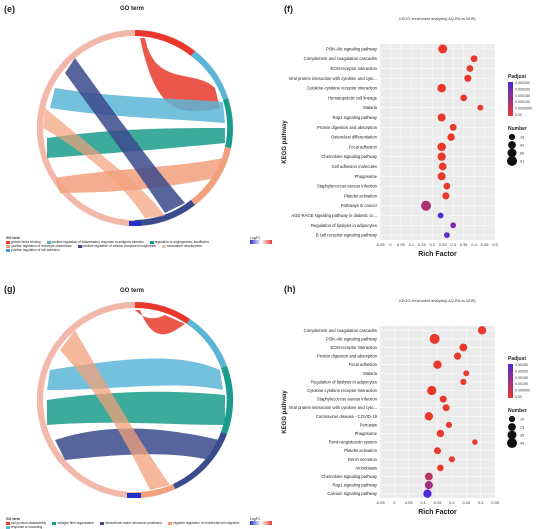 Image resolution: width=550 pixels, height=529 pixels. What do you see at coordinates (35, 250) in the screenshot?
I see `go-legend-text: positive regulation of cell adhesion` at bounding box center [35, 250].